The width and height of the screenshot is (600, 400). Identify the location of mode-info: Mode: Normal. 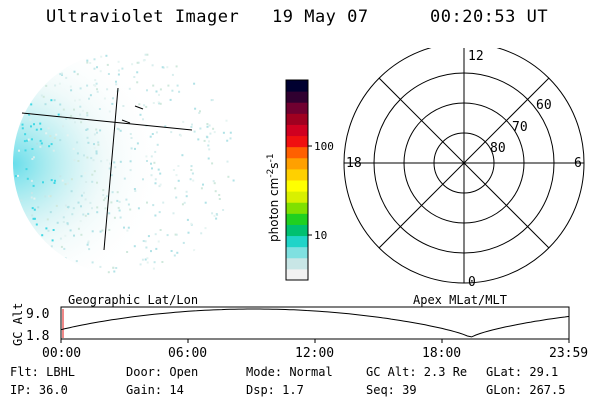
(289, 372).